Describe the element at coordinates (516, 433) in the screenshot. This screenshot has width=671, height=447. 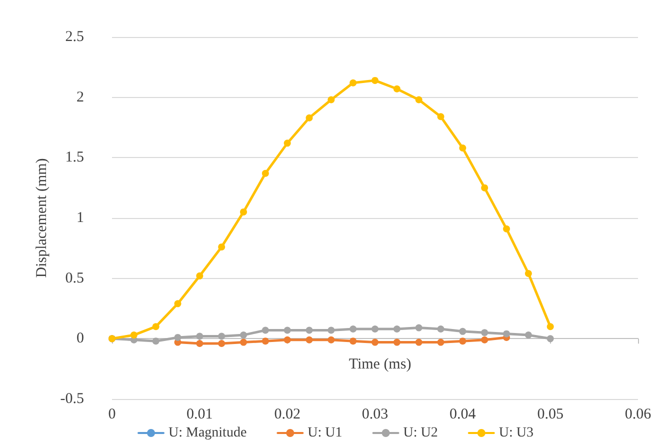
I see `legend-label: U: U3` at that location.